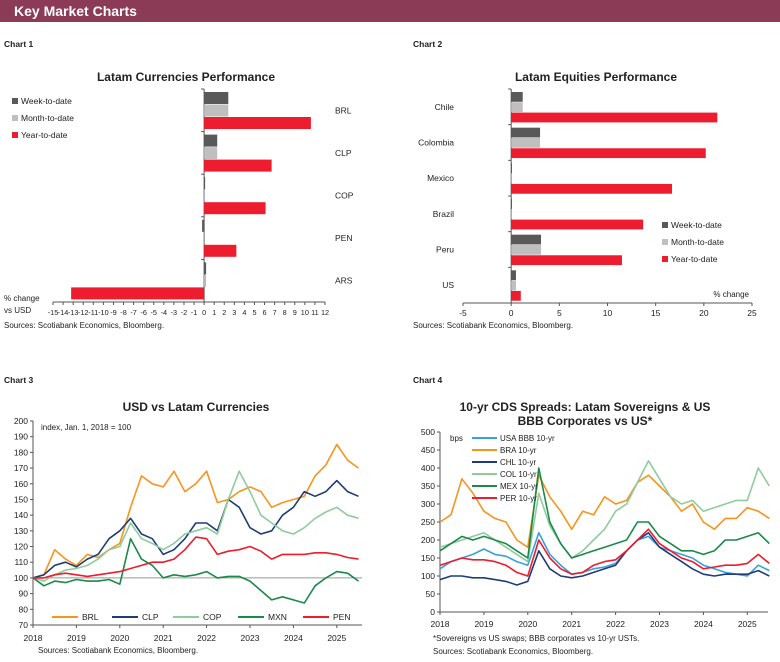 This screenshot has height=662, width=780. What do you see at coordinates (22, 298) in the screenshot?
I see `x-axis-label: % change` at bounding box center [22, 298].